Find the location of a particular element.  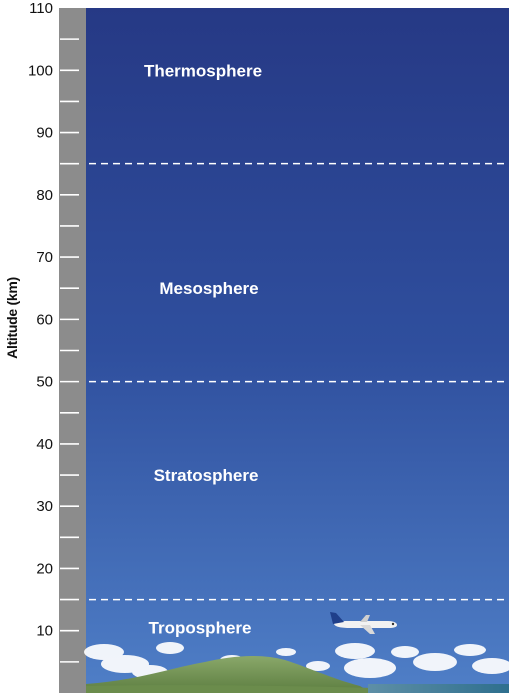

tick-label-20: 20 is located at coordinates (44, 568).